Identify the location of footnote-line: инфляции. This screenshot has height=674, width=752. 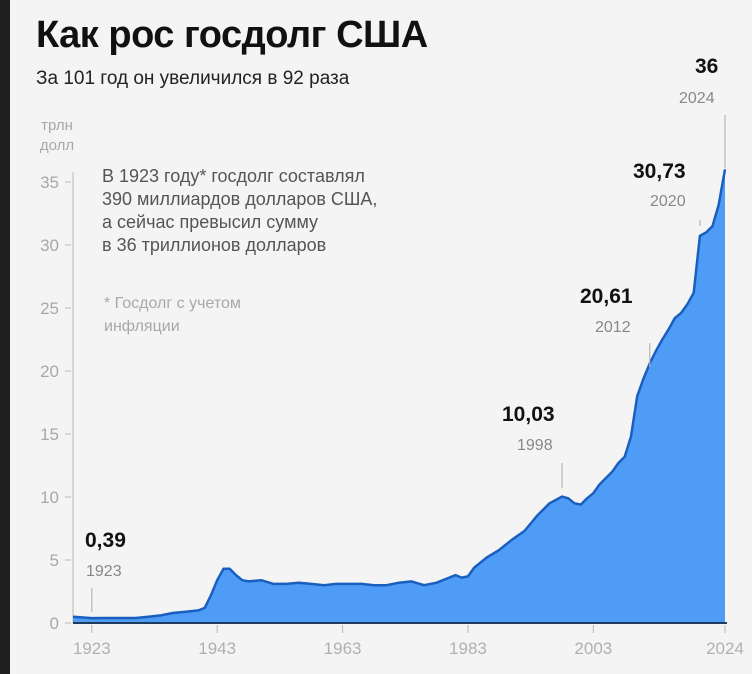
(142, 326).